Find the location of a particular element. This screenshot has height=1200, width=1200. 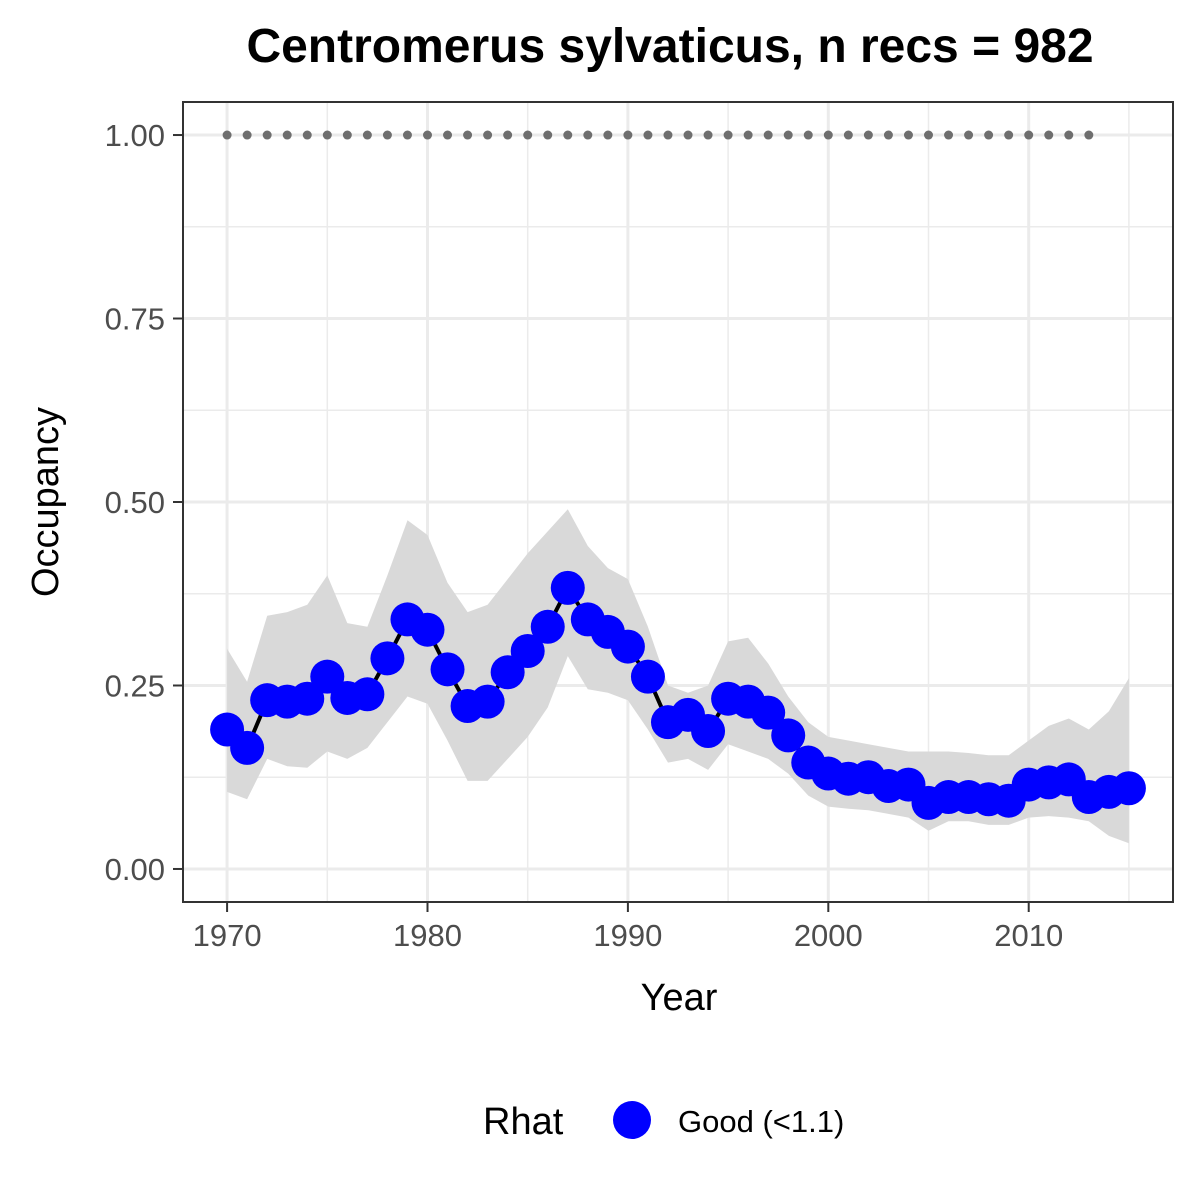

legend-key-good is located at coordinates (632, 1120).